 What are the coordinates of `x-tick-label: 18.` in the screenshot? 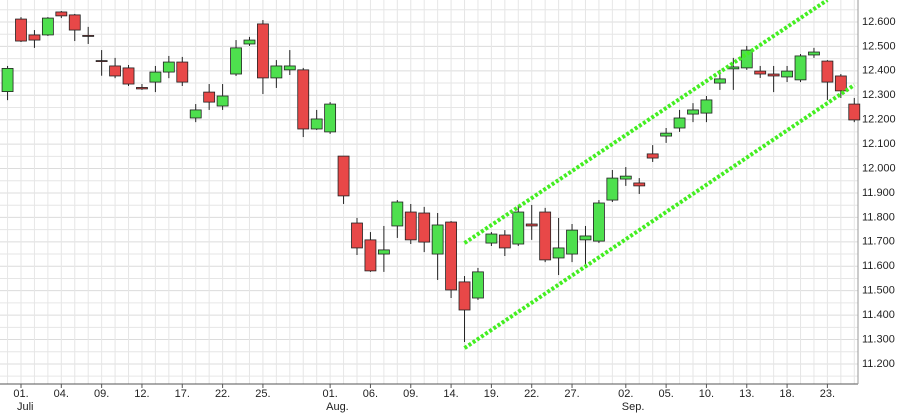 It's located at (786, 394).